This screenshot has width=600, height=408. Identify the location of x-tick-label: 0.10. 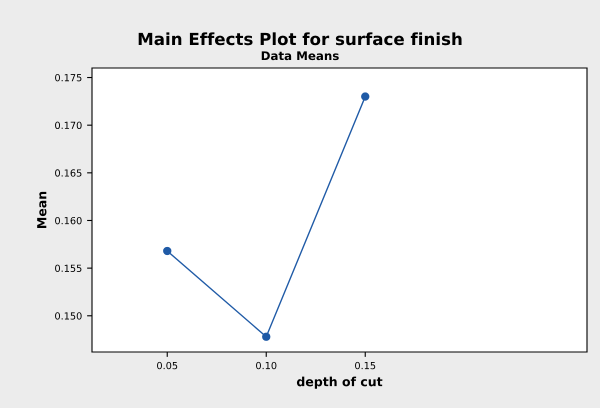
(266, 366).